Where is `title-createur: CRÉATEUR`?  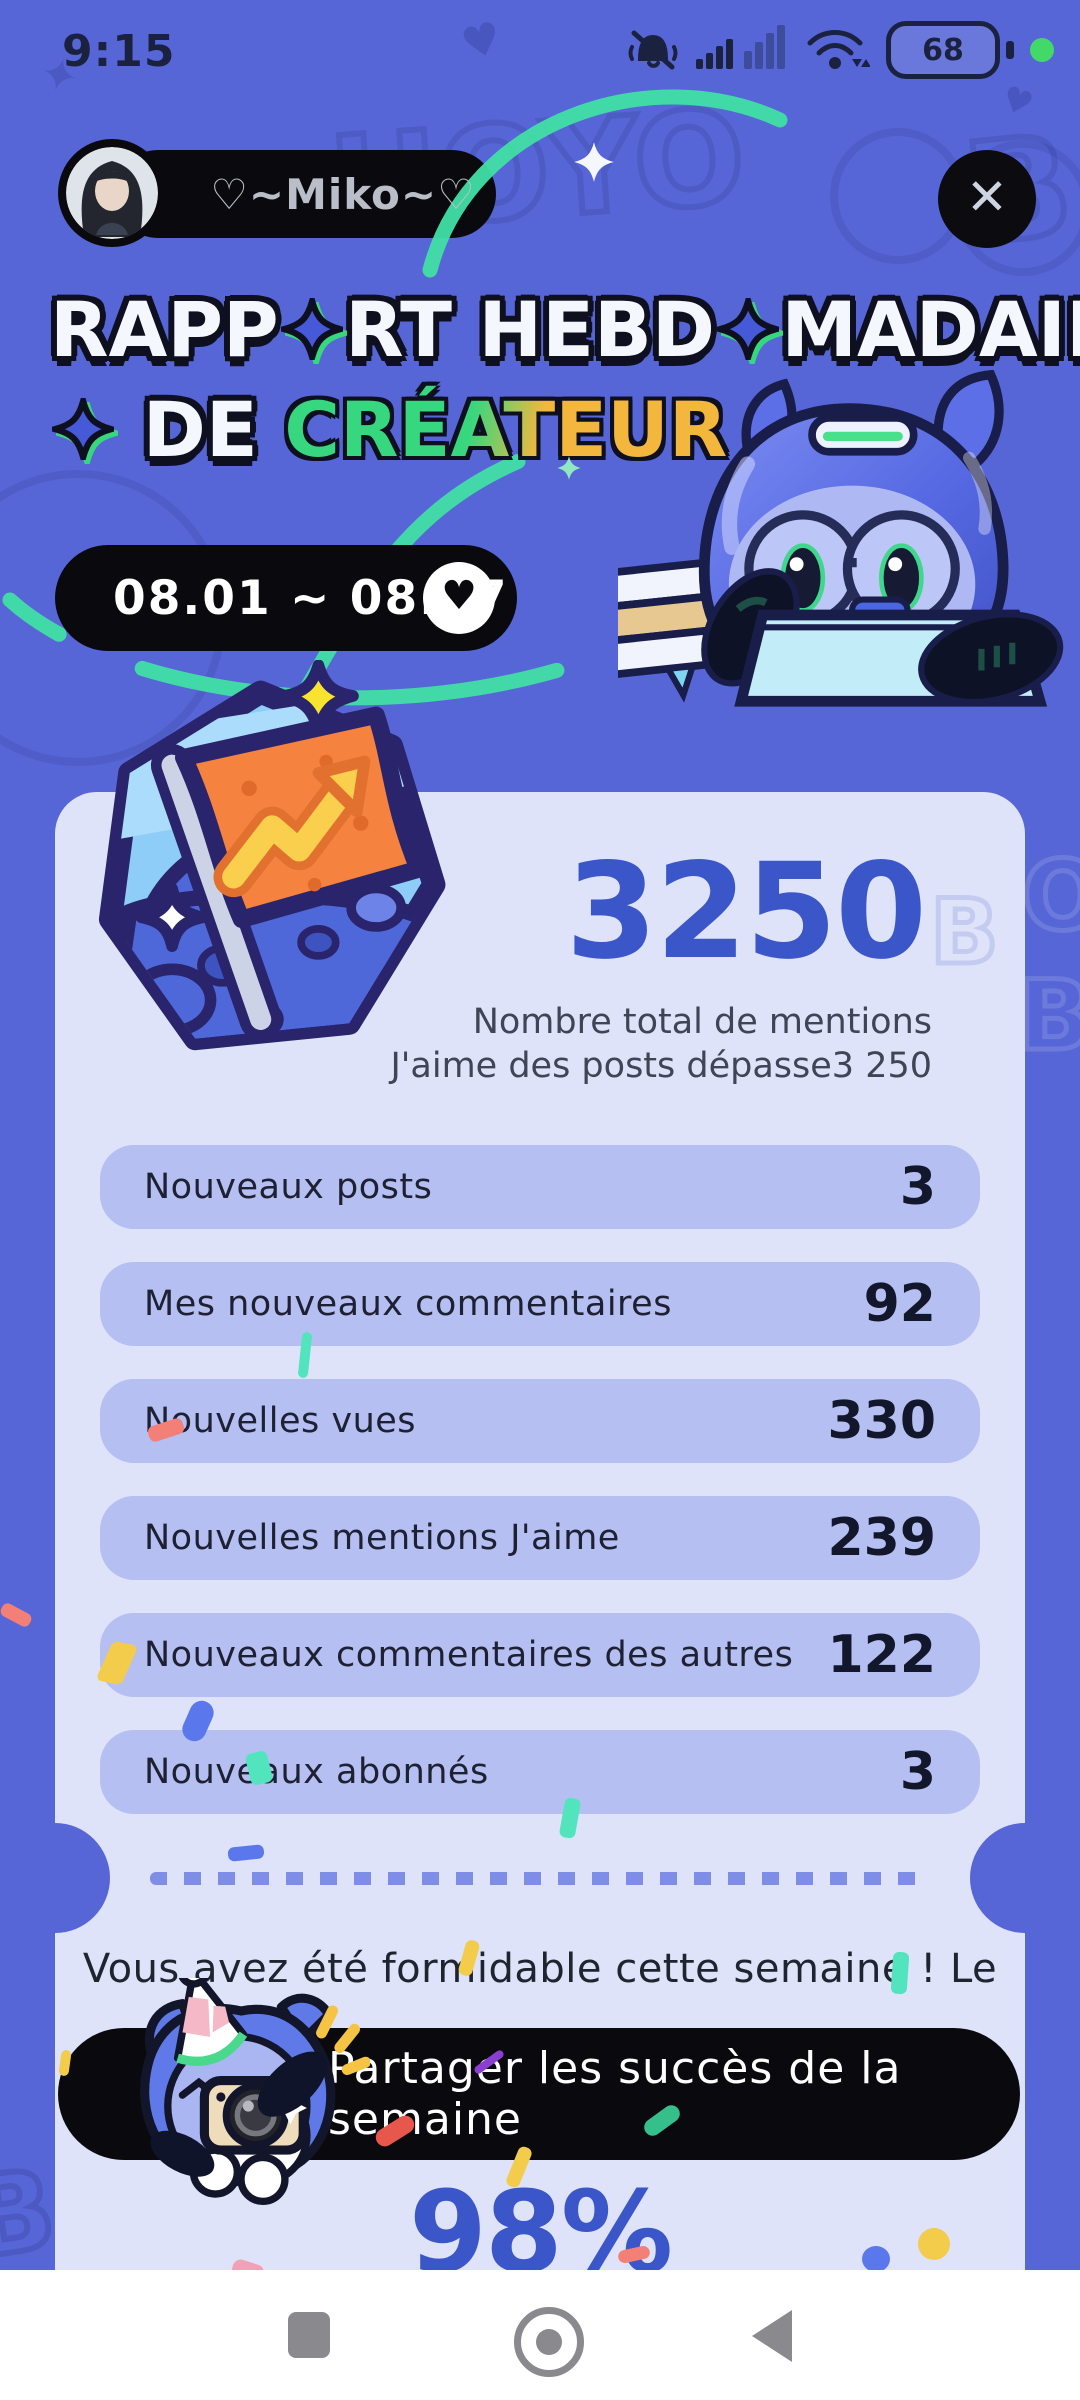 title-createur: CRÉATEUR is located at coordinates (506, 430).